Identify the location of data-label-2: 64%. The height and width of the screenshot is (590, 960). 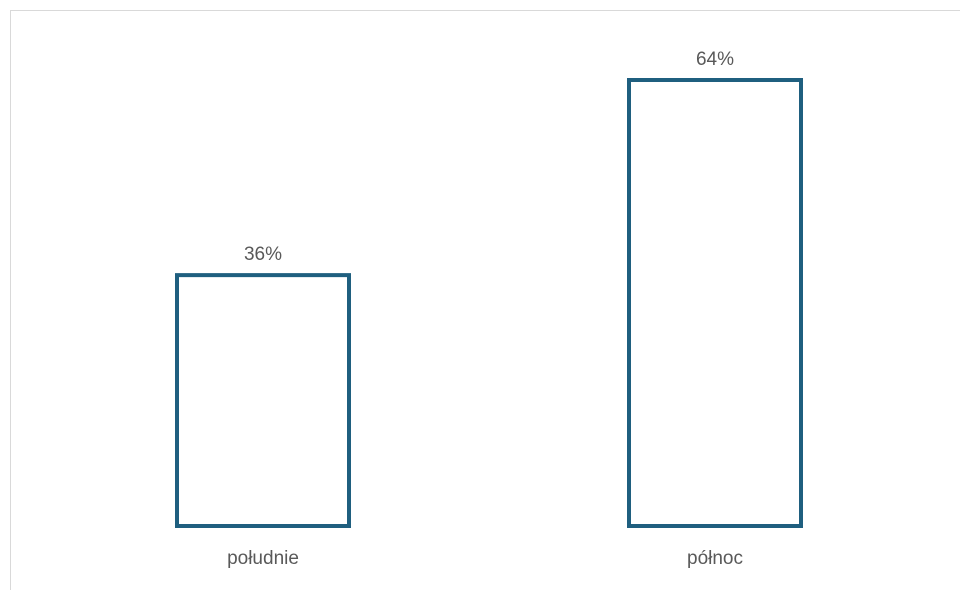
(715, 59).